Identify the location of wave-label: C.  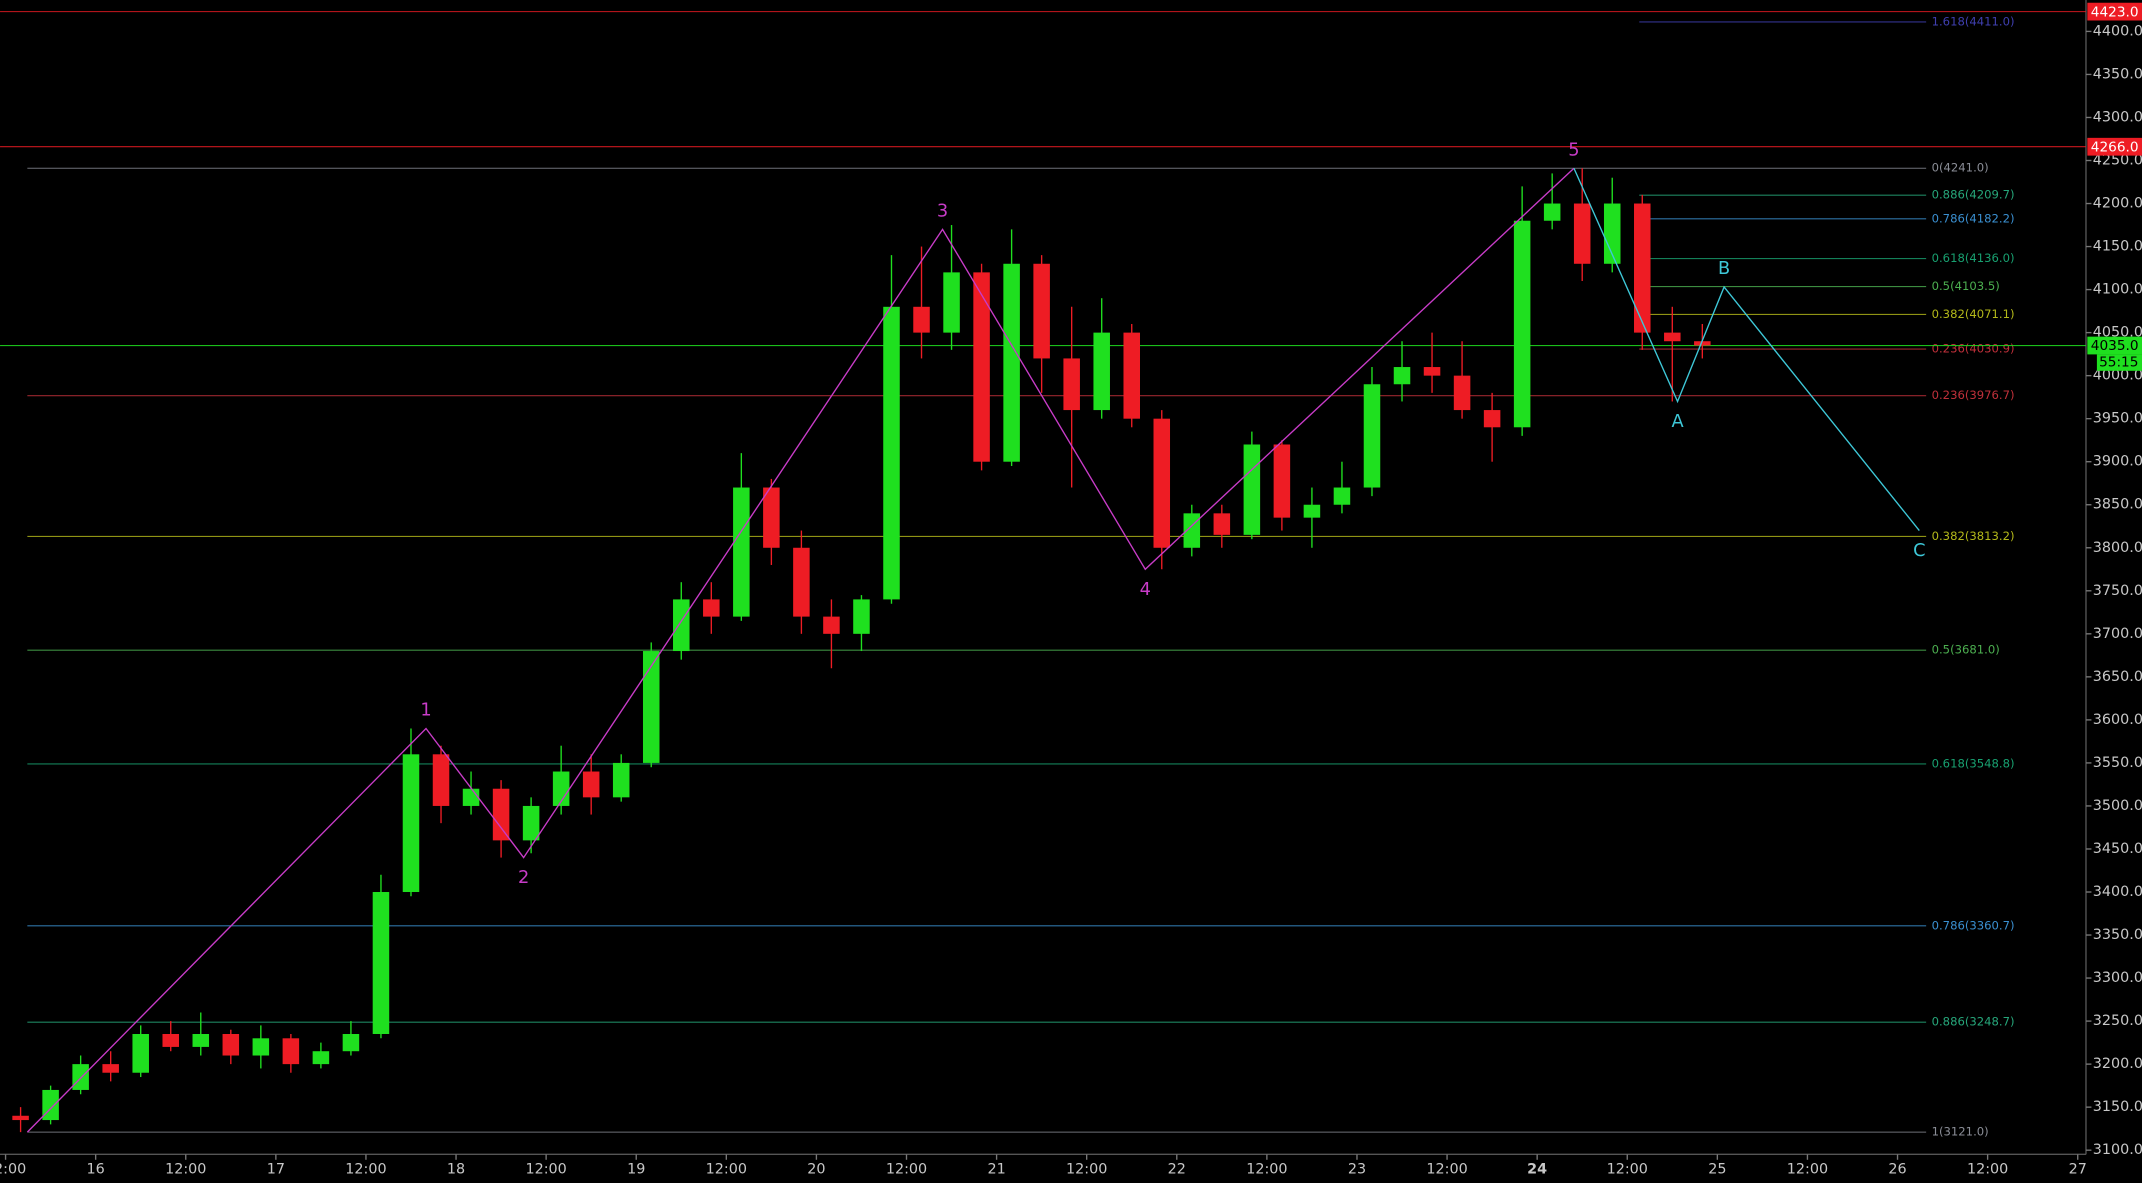
(1919, 551).